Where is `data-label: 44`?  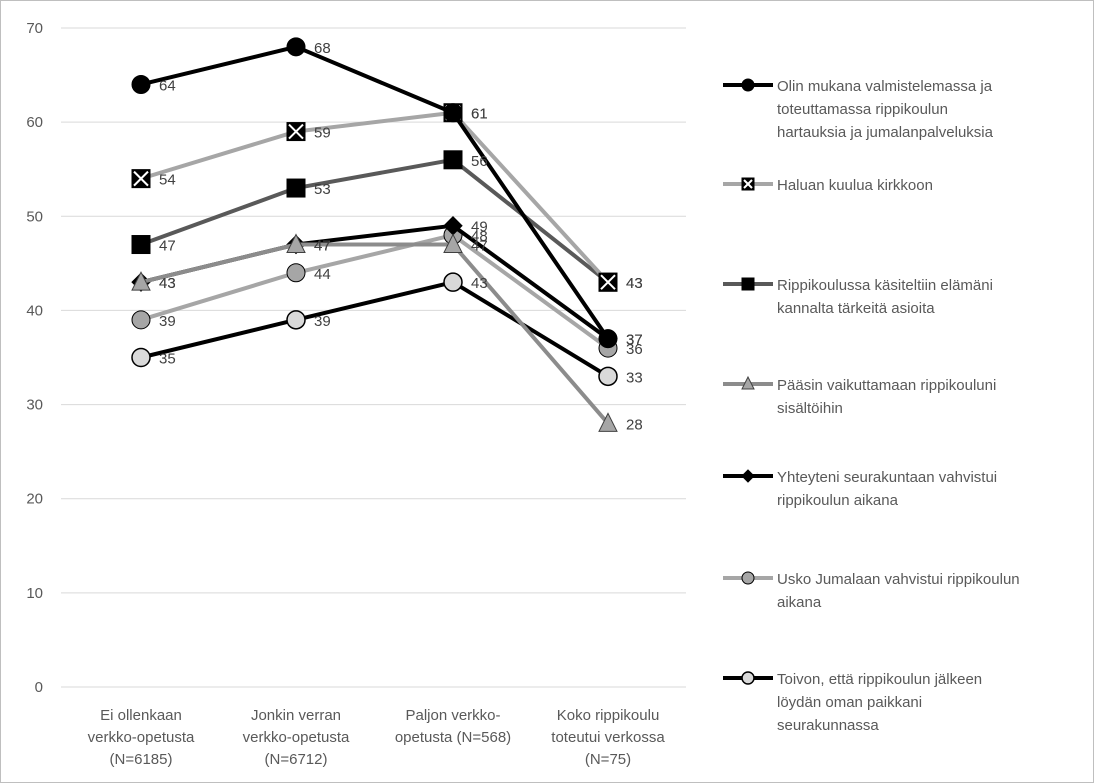 data-label: 44 is located at coordinates (322, 274).